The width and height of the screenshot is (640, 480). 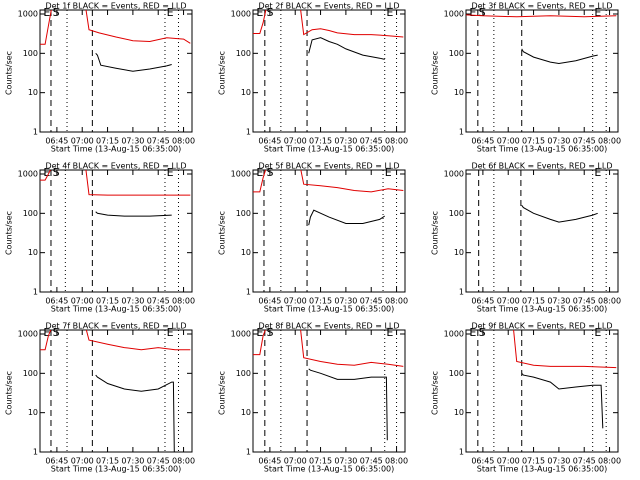 What do you see at coordinates (328, 326) in the screenshot?
I see `chart-title: Det 8f BLACK = Events, RED = LLD` at bounding box center [328, 326].